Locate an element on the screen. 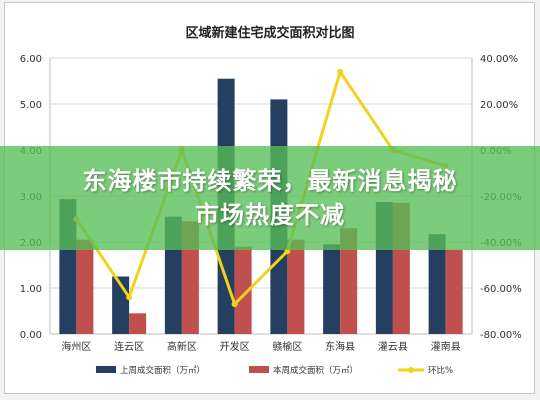  legend-this-week-swatch is located at coordinates (259, 369).